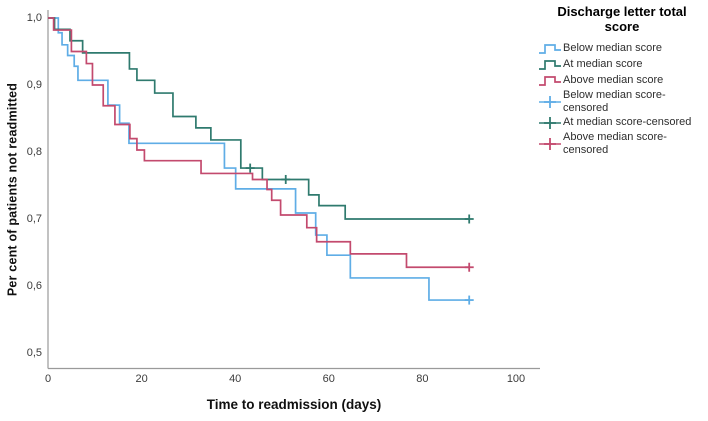  Describe the element at coordinates (141, 379) in the screenshot. I see `x-tick-20: 20` at that location.